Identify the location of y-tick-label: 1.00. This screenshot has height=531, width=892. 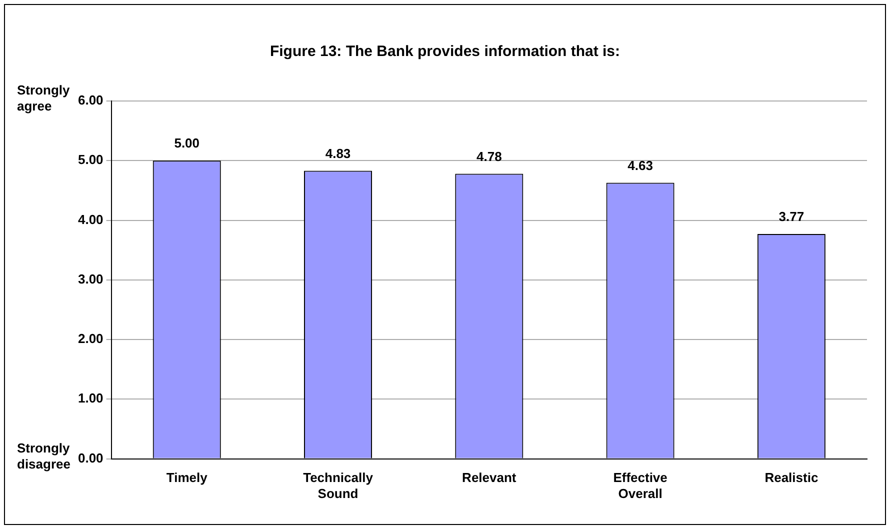
(91, 398).